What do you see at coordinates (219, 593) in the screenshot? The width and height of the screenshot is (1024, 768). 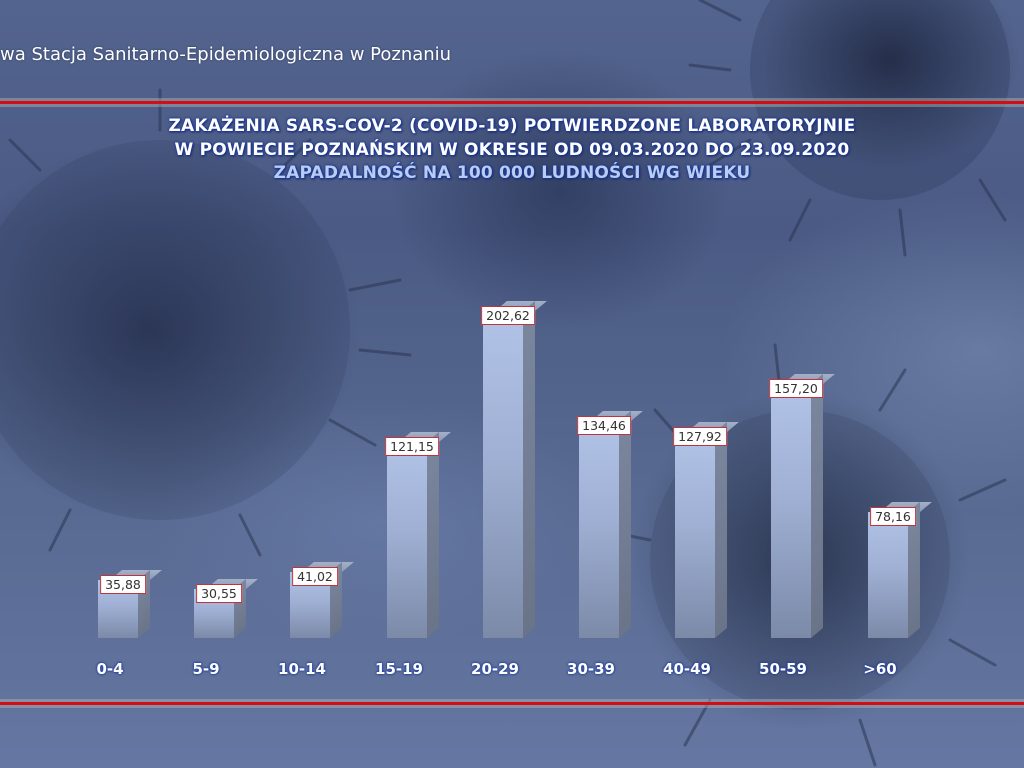 I see `value-label: 30,55` at bounding box center [219, 593].